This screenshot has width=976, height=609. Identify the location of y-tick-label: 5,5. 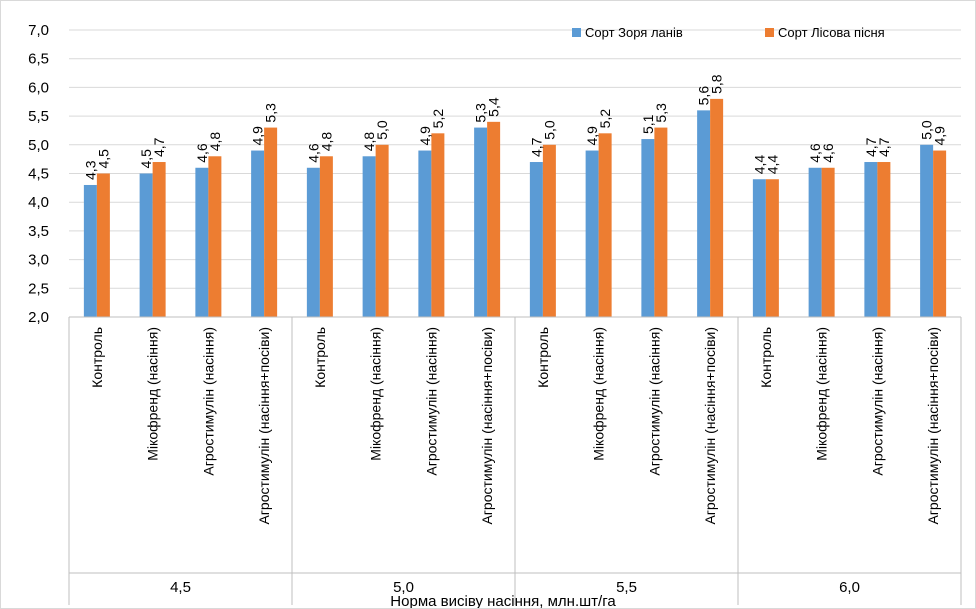
(38, 116).